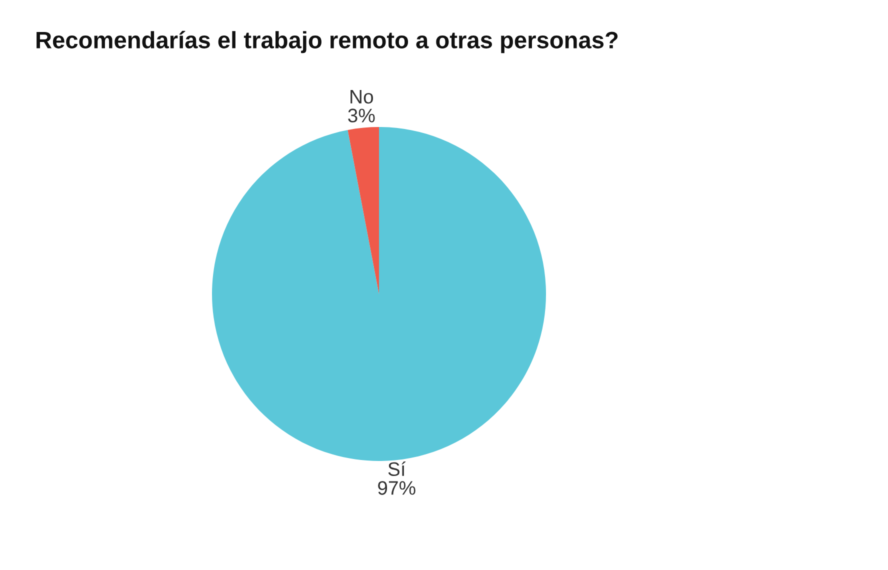 The height and width of the screenshot is (570, 888). Describe the element at coordinates (361, 115) in the screenshot. I see `data-label: 3%` at that location.